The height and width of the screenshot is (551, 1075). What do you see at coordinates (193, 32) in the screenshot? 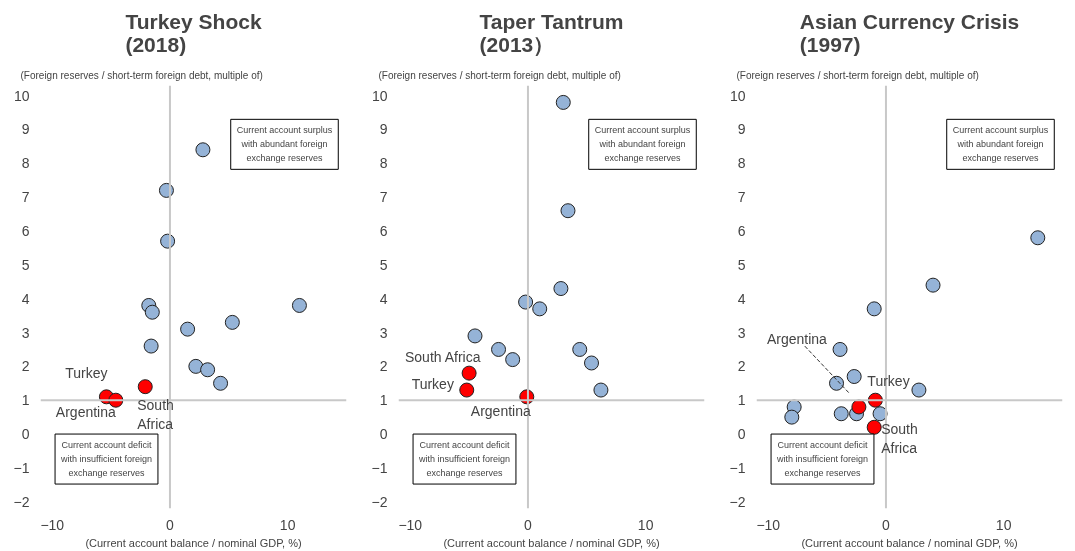
I see `chart-title: Turkey Shock (2018)` at bounding box center [193, 32].